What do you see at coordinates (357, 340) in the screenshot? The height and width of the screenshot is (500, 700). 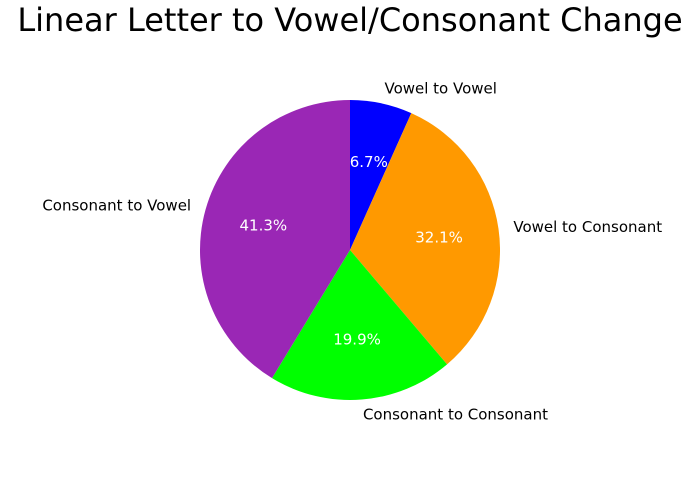 I see `pie-percent-label-consonant-to-consonant: 19.9%` at bounding box center [357, 340].